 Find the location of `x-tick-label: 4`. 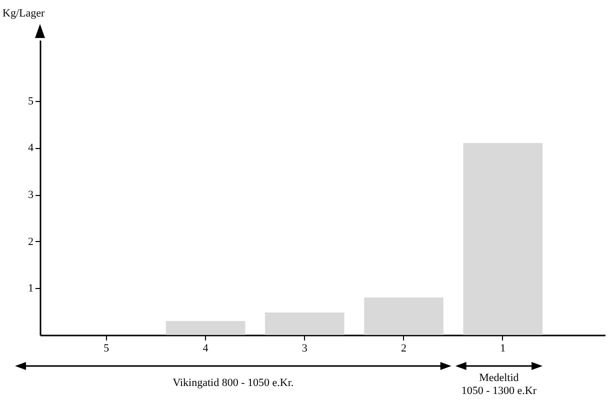

x-tick-label: 4 is located at coordinates (205, 348).